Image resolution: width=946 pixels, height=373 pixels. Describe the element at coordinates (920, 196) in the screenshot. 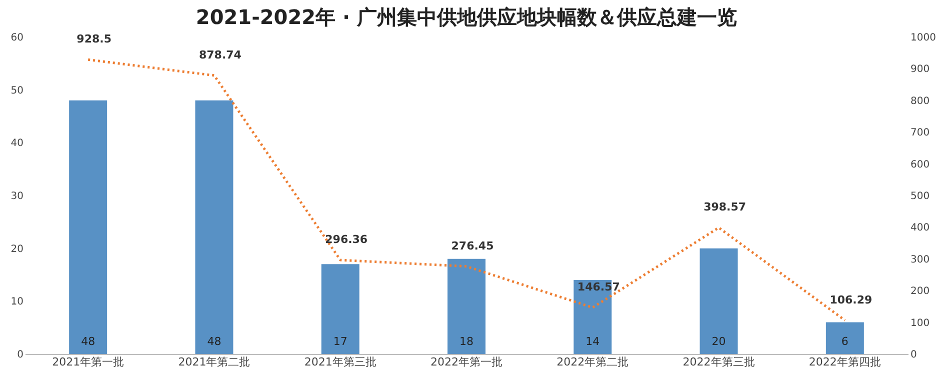

I see `y2-tick-label: 500` at that location.